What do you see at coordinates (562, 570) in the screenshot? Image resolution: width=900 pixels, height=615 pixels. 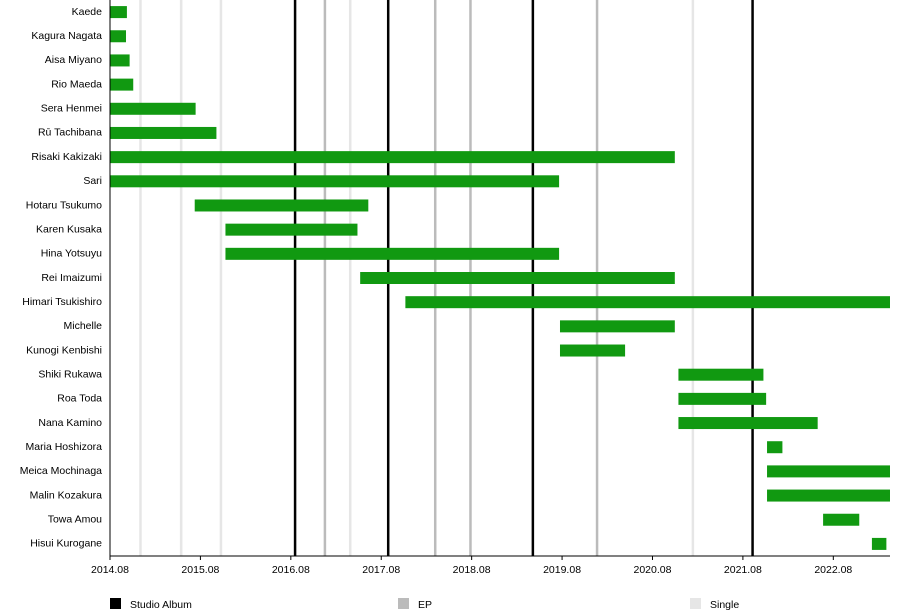 I see `x-tick-label: 2019.08` at bounding box center [562, 570].